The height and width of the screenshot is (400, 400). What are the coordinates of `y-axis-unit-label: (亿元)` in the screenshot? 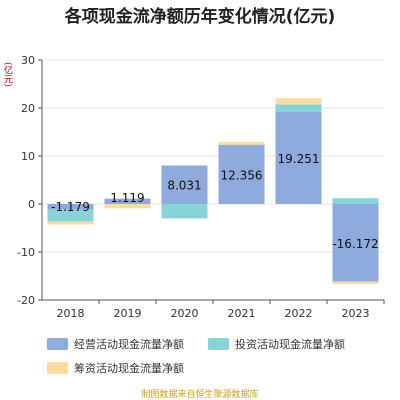 It's located at (7, 75).